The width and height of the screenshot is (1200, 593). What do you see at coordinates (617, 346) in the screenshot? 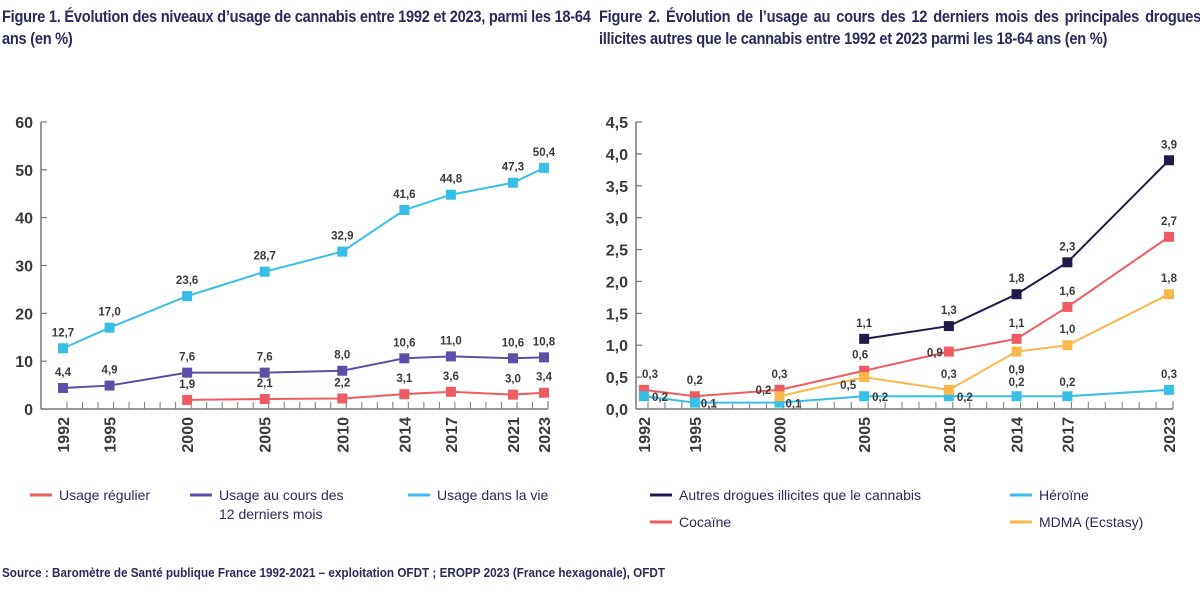
I see `y-tick-label: 1,0` at bounding box center [617, 346].